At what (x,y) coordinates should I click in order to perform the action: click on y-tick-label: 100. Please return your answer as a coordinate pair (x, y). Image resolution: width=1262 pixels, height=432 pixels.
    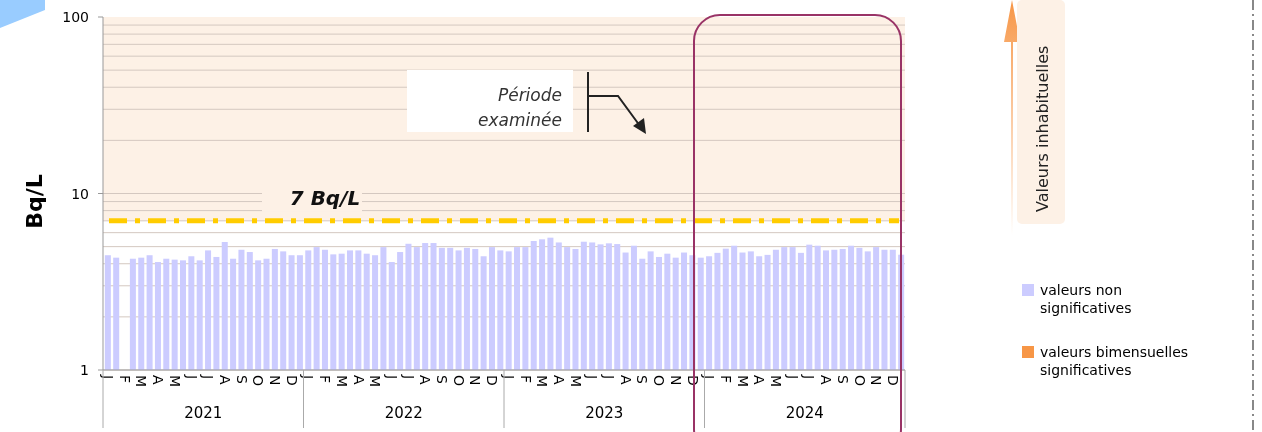
    Looking at the image, I should click on (75, 17).